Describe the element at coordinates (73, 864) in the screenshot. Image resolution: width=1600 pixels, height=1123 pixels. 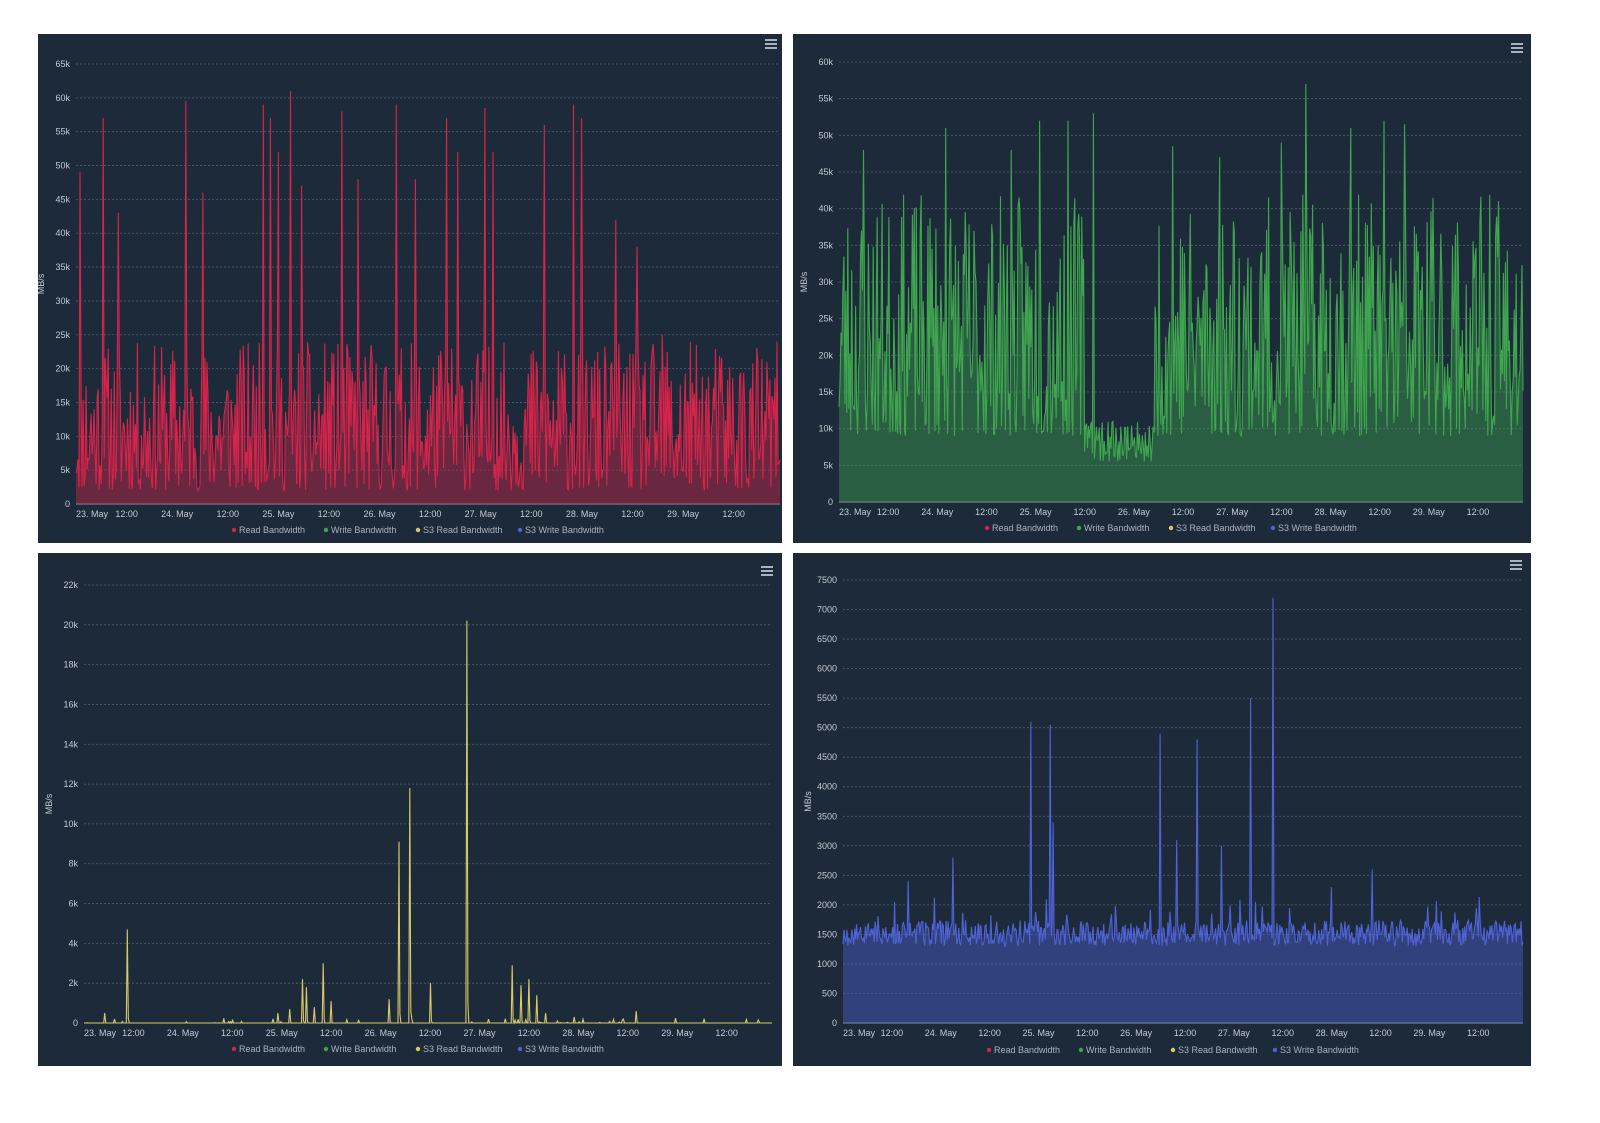
I see `y-tick-label: 8k` at that location.